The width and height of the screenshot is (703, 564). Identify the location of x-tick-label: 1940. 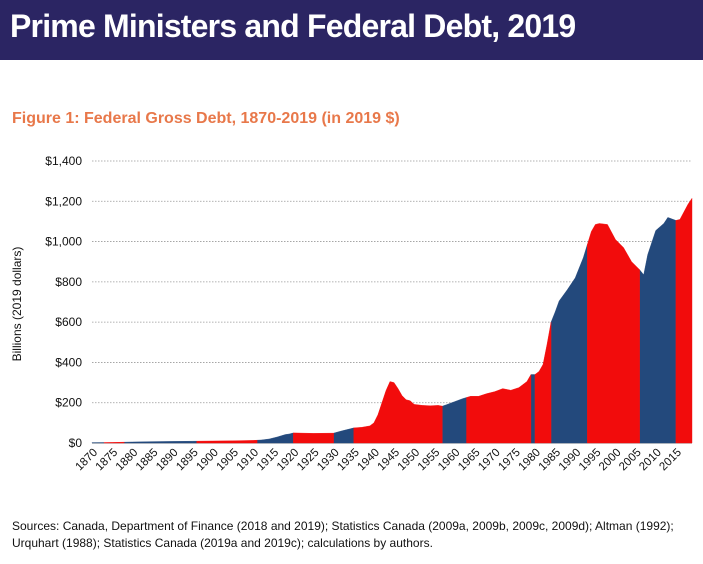
(368, 460).